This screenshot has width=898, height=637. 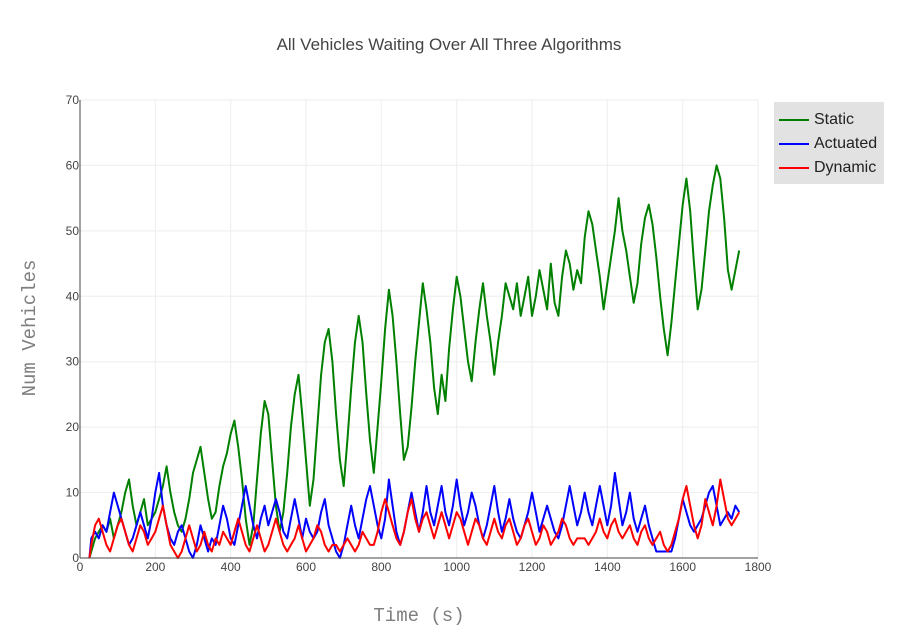 What do you see at coordinates (73, 296) in the screenshot?
I see `y-tick-label: 40` at bounding box center [73, 296].